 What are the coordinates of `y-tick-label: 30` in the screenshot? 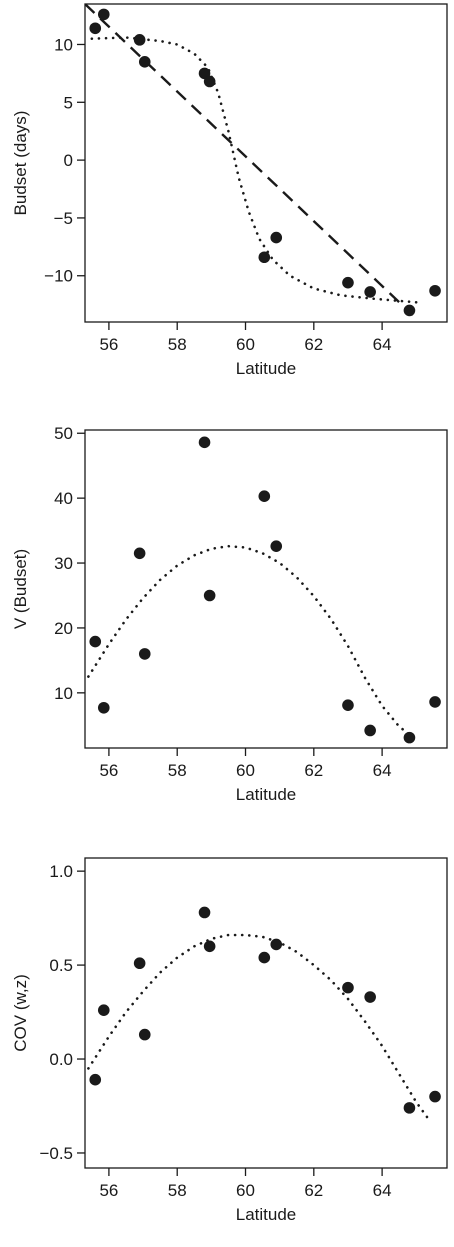 It's located at (63, 563).